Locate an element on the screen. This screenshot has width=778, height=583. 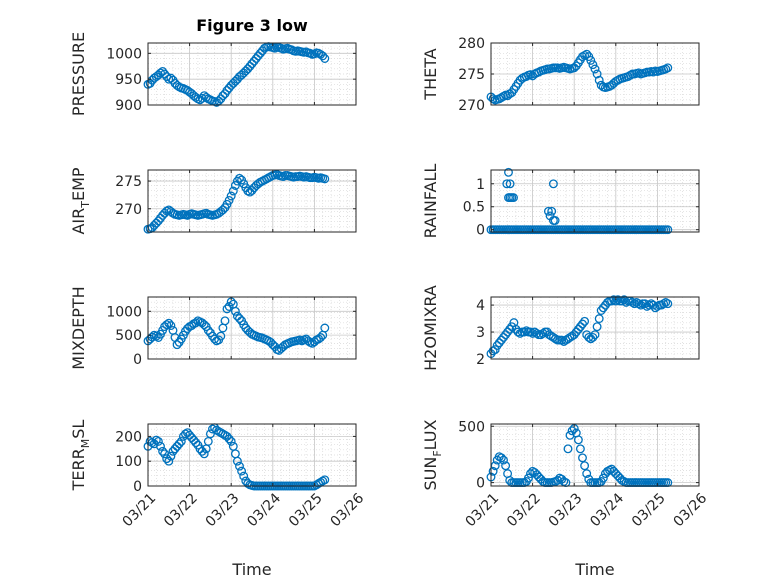
figure-title: Figure 3 low is located at coordinates (252, 25).